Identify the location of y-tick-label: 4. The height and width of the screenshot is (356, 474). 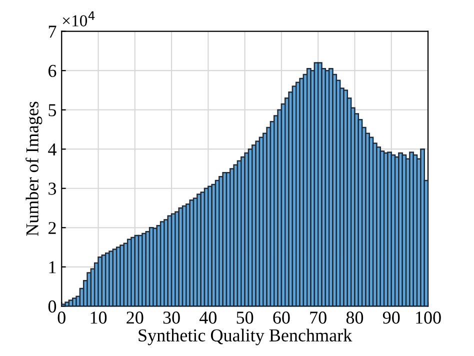
(52, 149).